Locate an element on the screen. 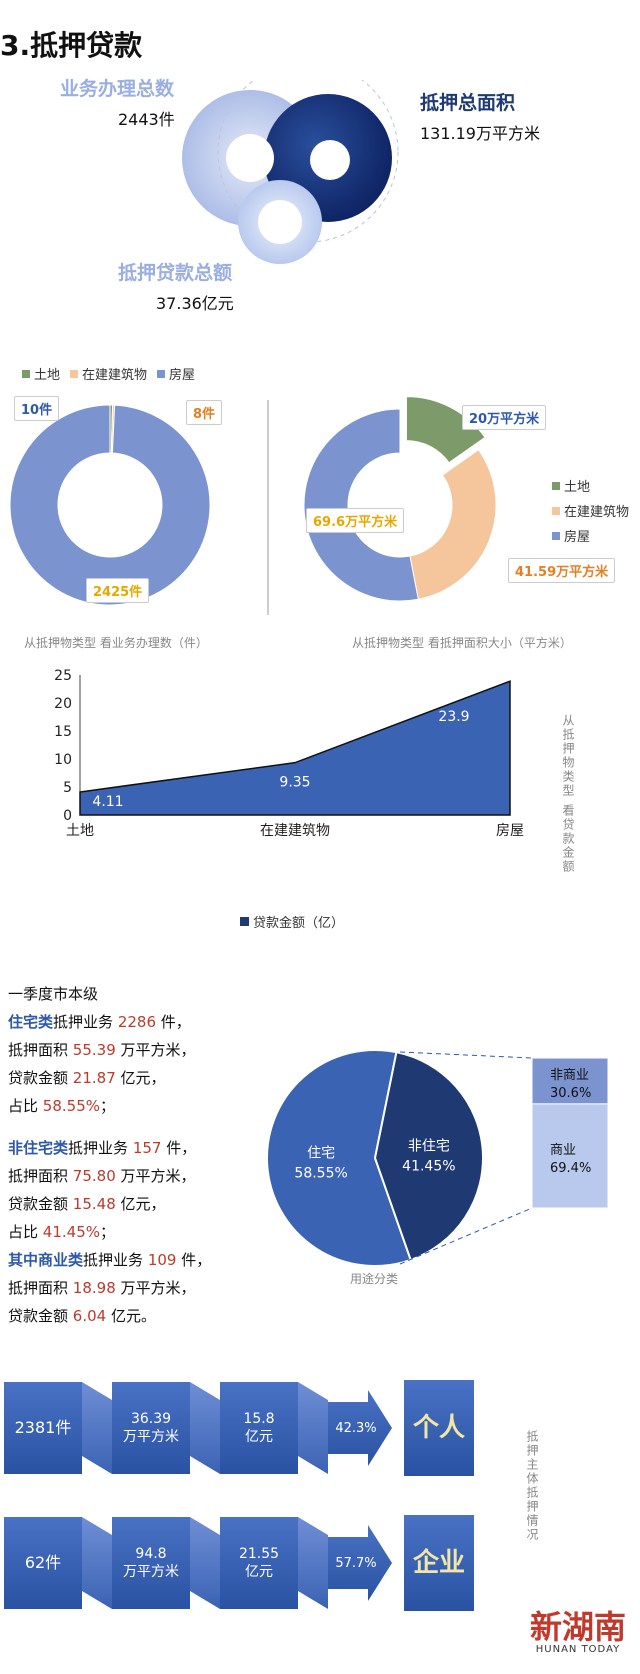 The width and height of the screenshot is (640, 1674). donut1-label-land: 10件 is located at coordinates (37, 408).